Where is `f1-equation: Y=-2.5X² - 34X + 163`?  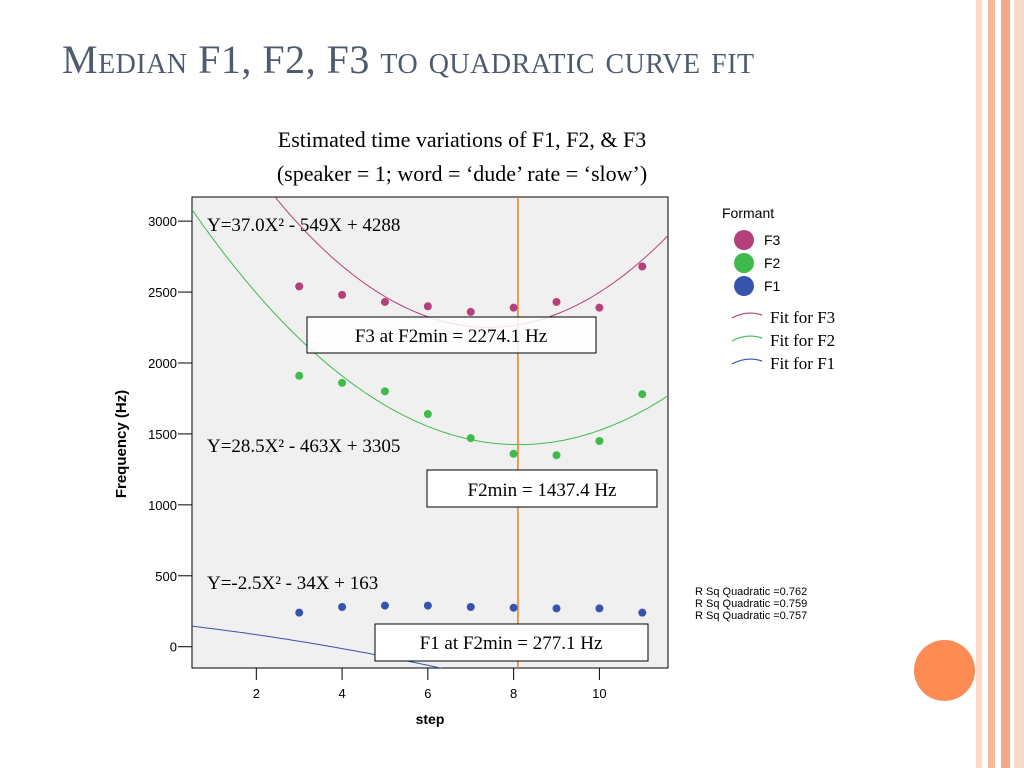
f1-equation: Y=-2.5X² - 34X + 163 is located at coordinates (292, 583).